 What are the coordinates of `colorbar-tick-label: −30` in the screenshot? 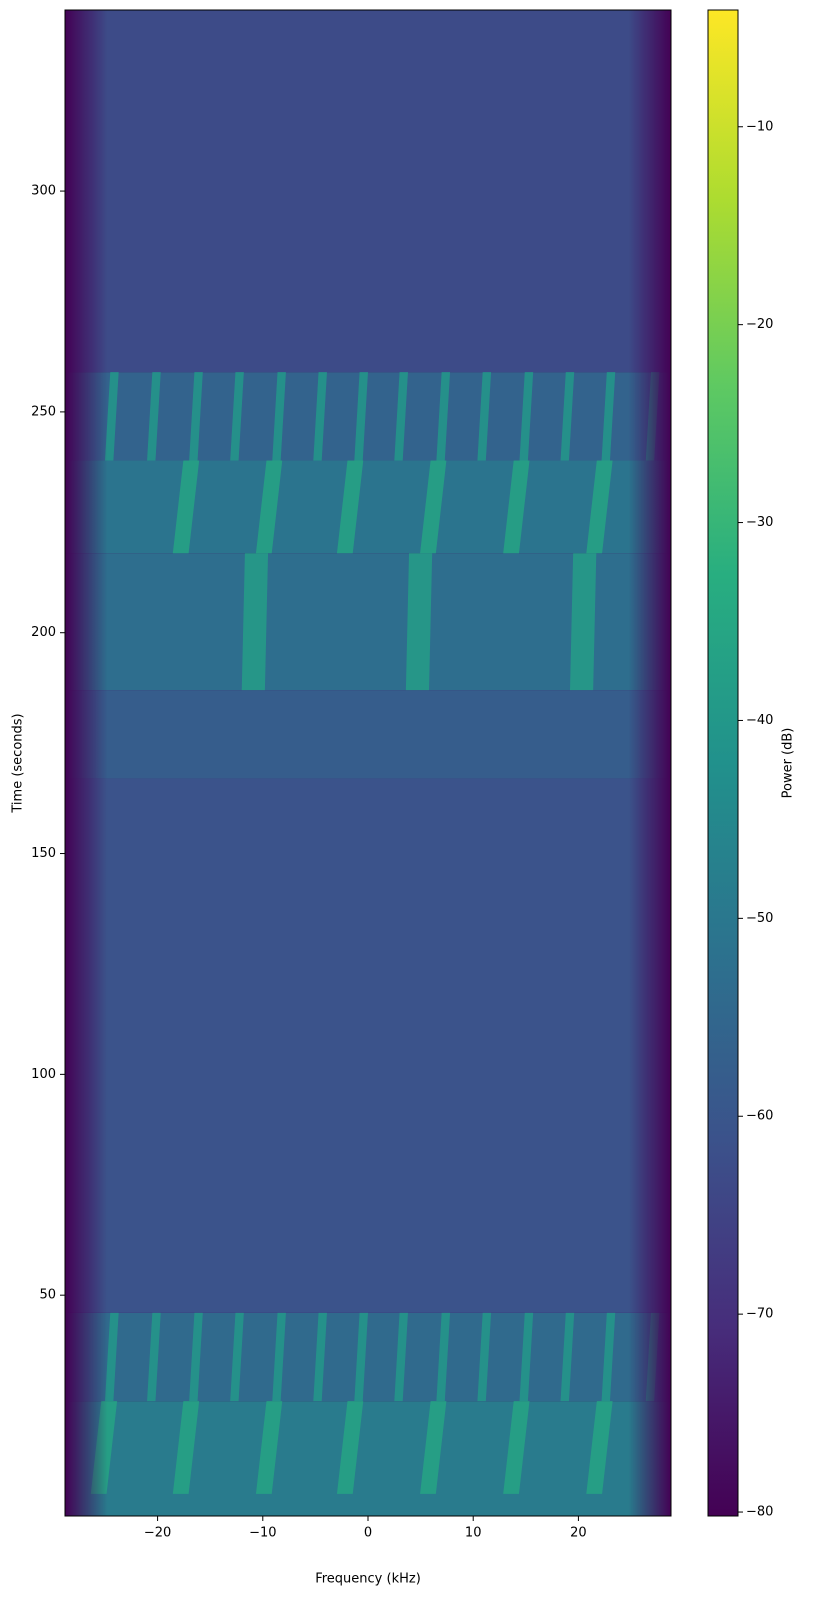 It's located at (759, 522).